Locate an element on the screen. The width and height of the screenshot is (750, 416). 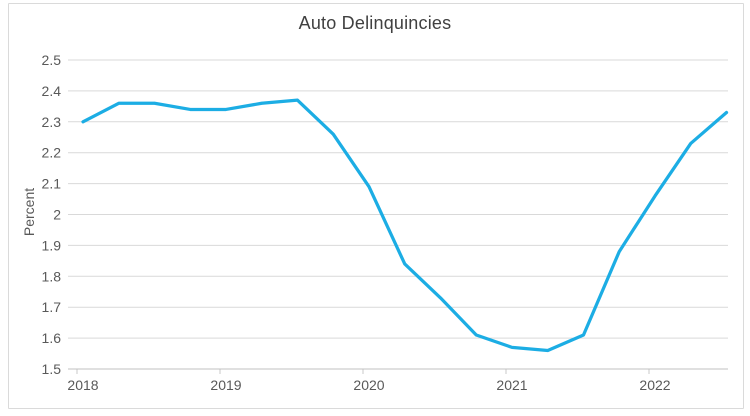
y-tick-label: 1.5 is located at coordinates (52, 369).